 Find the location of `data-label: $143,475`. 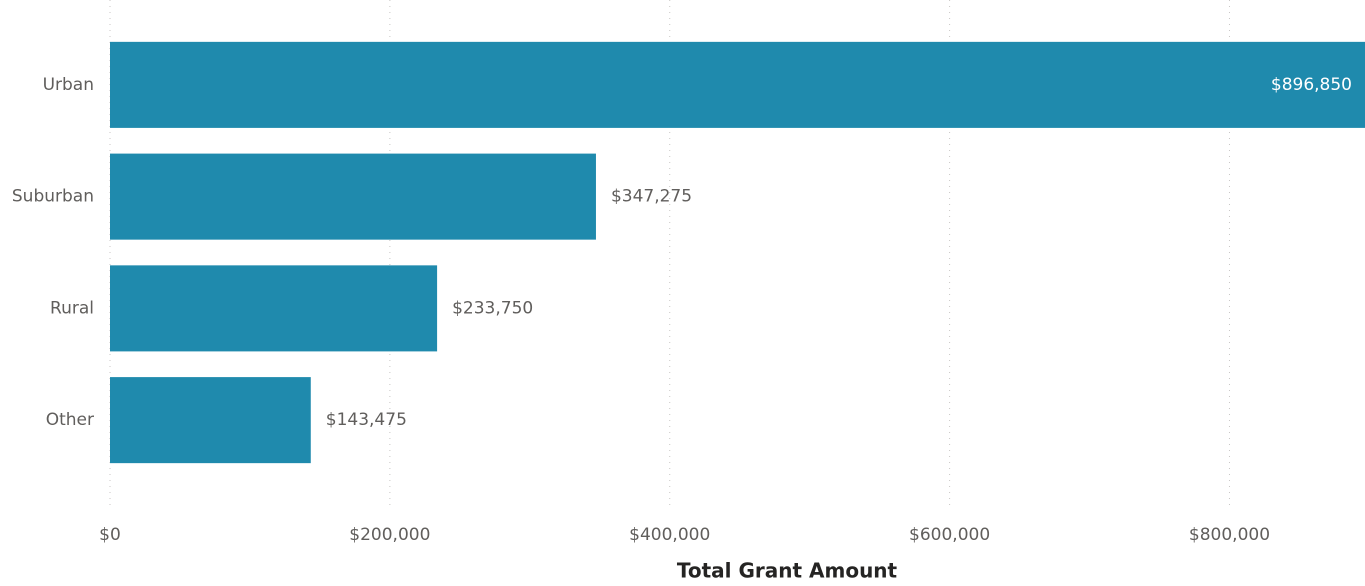

data-label: $143,475 is located at coordinates (366, 420).